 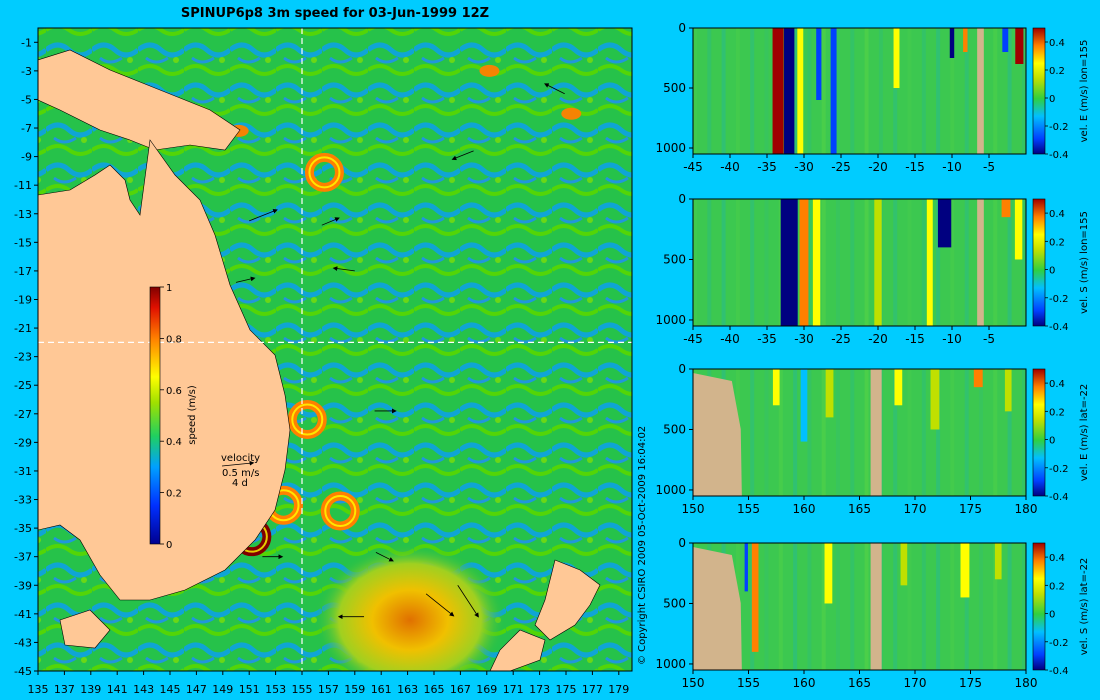 I want to click on map-x-tick-label-7: 149, so click(x=222, y=689).